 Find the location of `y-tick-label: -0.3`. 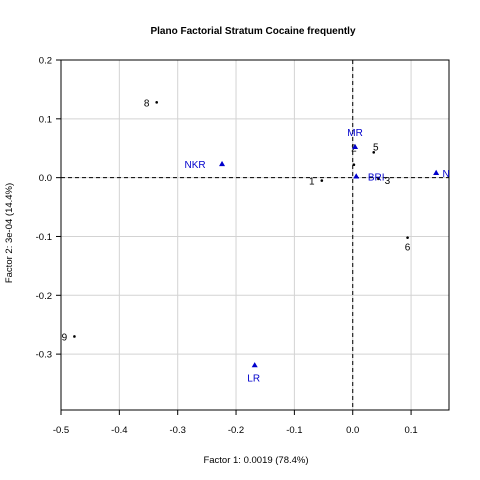

y-tick-label: -0.3 is located at coordinates (44, 355).